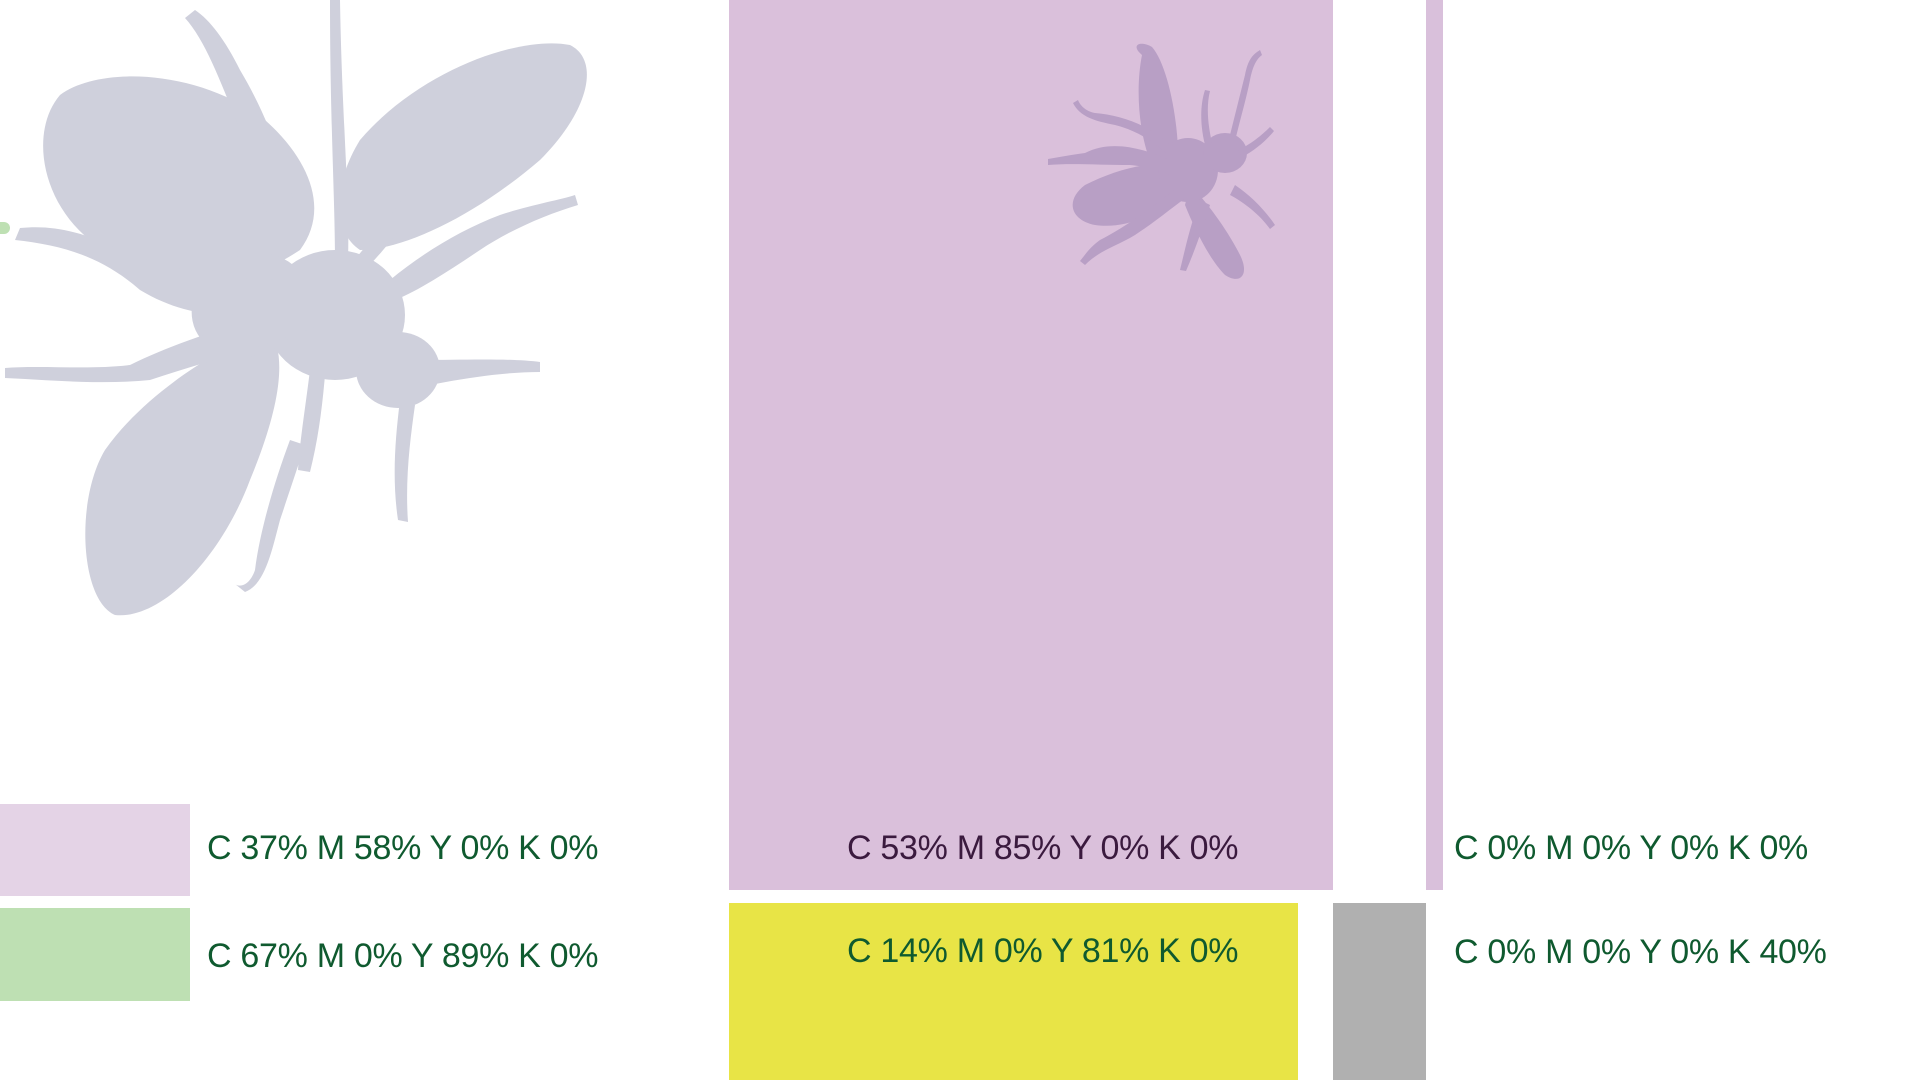 The width and height of the screenshot is (1920, 1080). What do you see at coordinates (1161, 161) in the screenshot?
I see `small-bee-icon` at bounding box center [1161, 161].